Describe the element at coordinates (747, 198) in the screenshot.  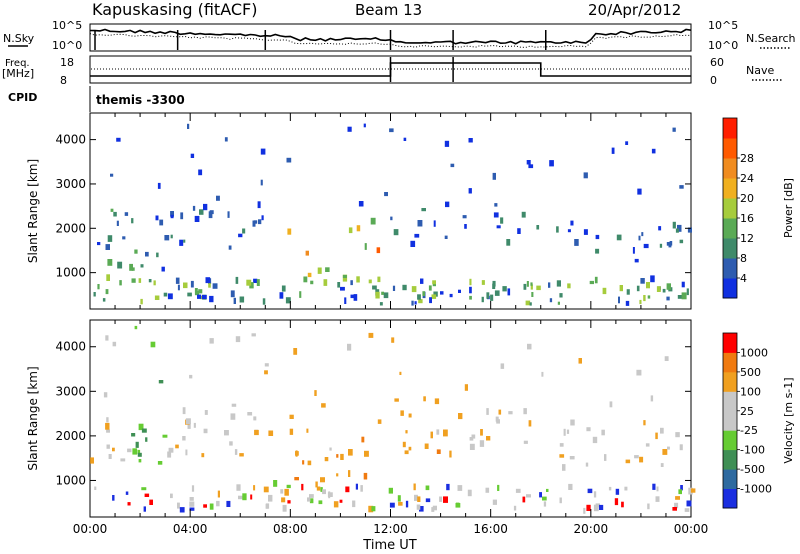
I see `colorbar-tick-label: 20` at that location.